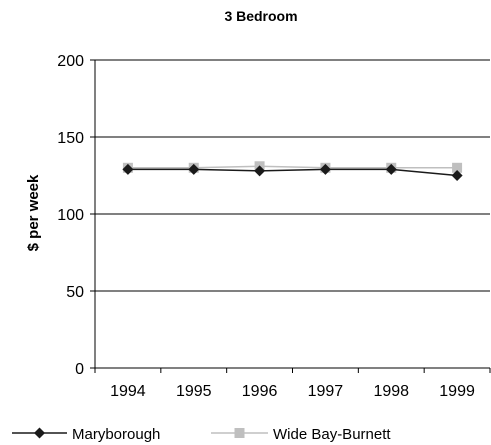 Image resolution: width=491 pixels, height=445 pixels. What do you see at coordinates (70, 61) in the screenshot?
I see `y-tick-label-200: 200` at bounding box center [70, 61].